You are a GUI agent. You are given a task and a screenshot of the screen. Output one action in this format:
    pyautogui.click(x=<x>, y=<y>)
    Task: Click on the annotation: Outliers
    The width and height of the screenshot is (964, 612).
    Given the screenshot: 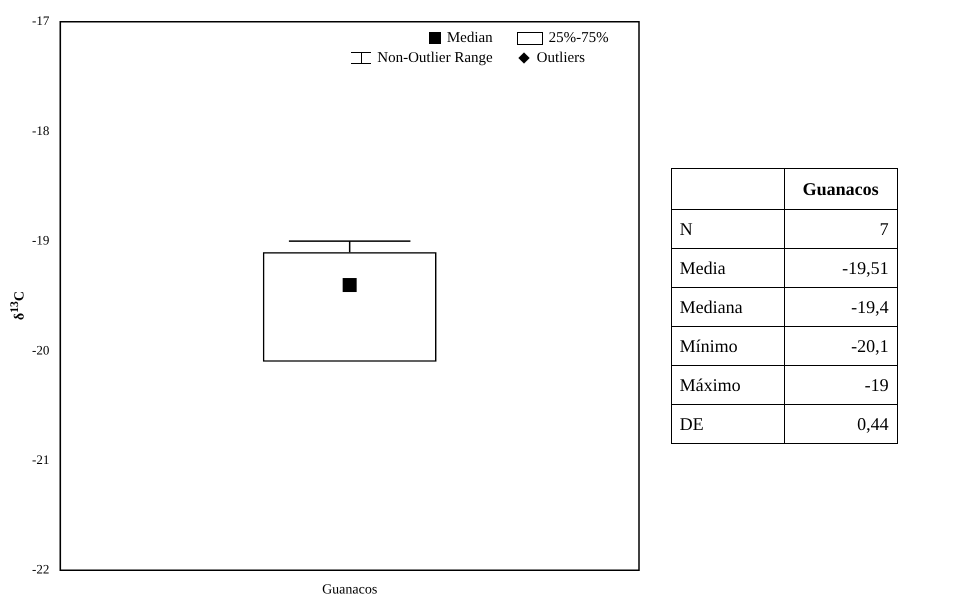 What is the action you would take?
    pyautogui.click(x=560, y=58)
    